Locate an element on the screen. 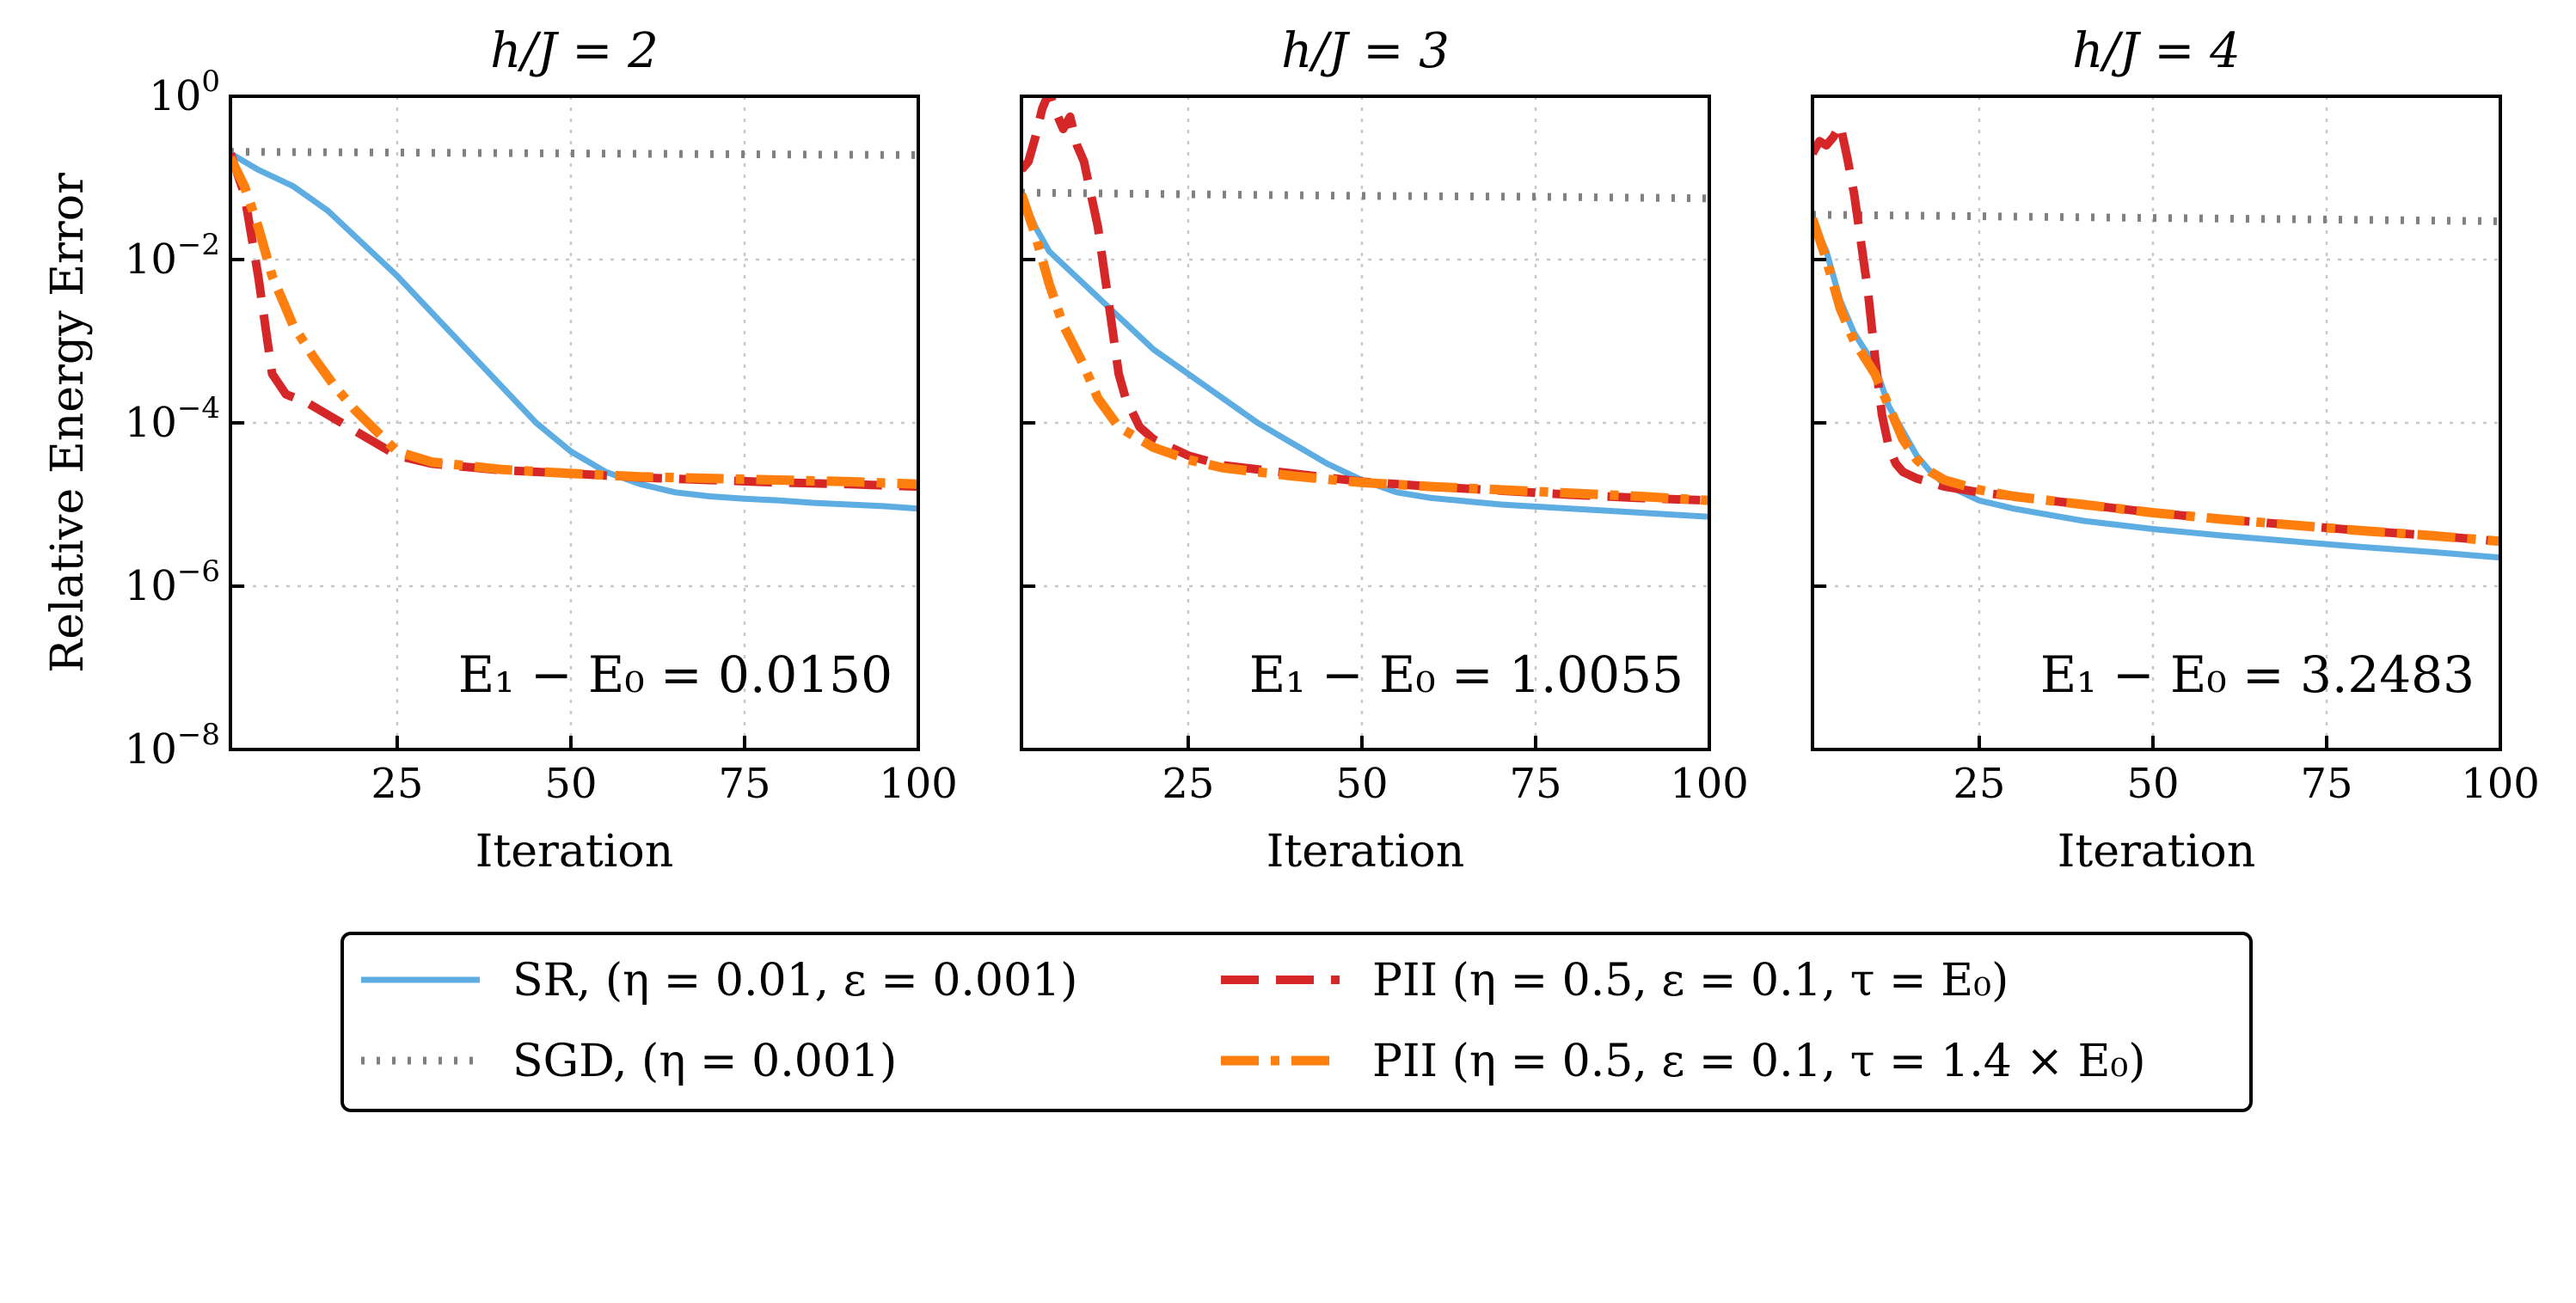 The width and height of the screenshot is (2576, 1303). y-tick-label: 10⁻⁶ is located at coordinates (172, 582).